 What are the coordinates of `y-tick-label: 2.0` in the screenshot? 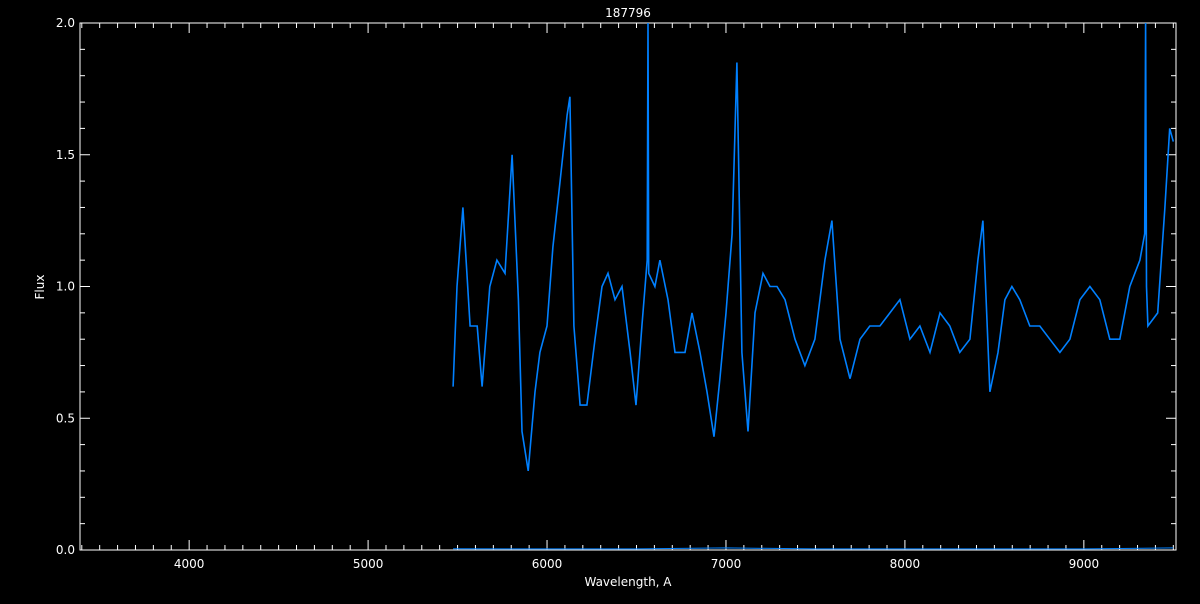 It's located at (65, 23).